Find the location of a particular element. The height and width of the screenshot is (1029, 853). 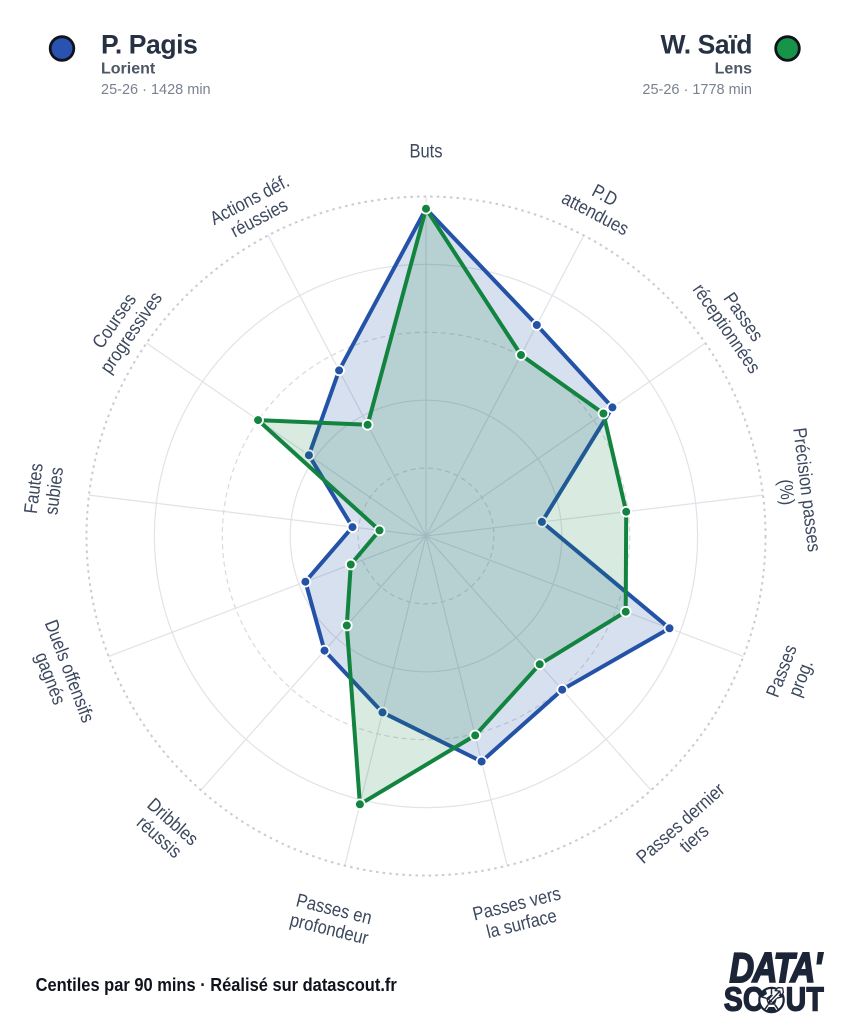

svg-text: P. Pagis is located at coordinates (149, 45).